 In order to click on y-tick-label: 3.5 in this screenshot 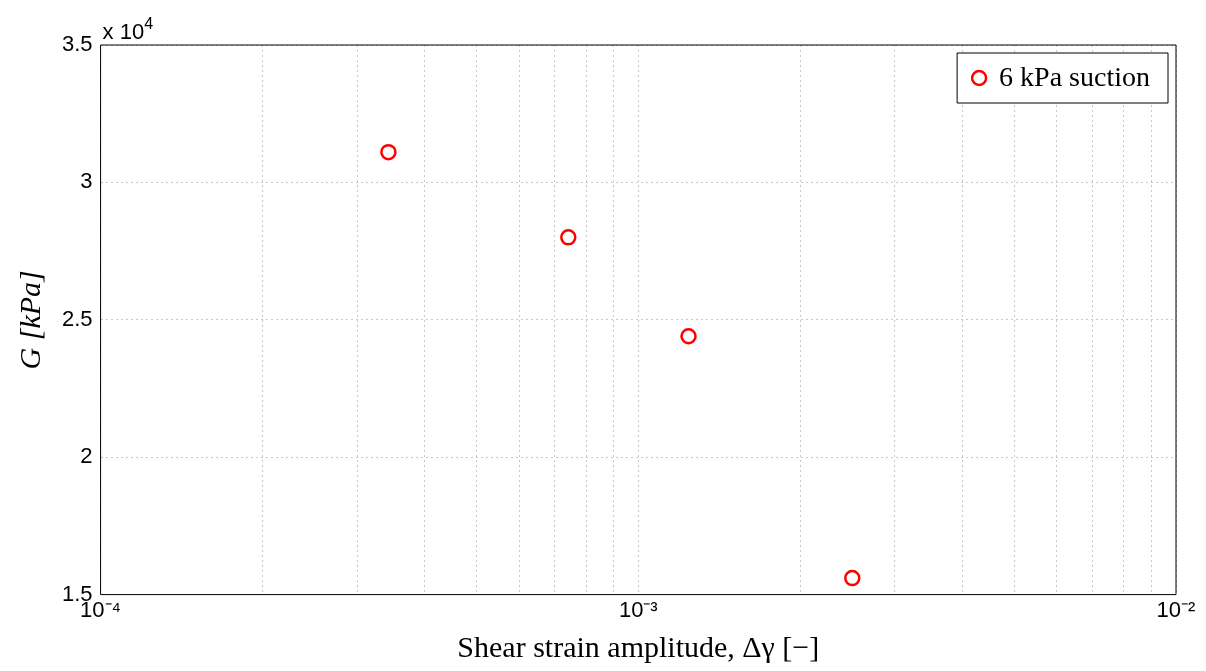, I will do `click(77, 44)`.